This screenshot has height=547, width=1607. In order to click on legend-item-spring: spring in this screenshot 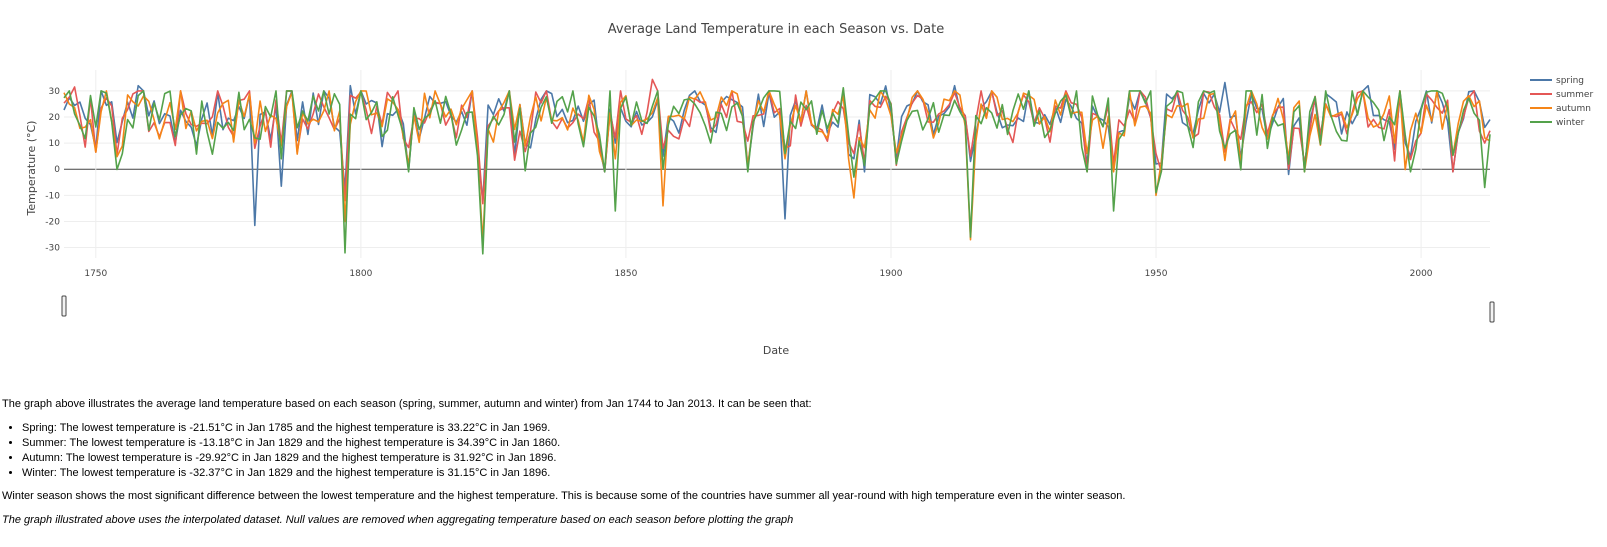, I will do `click(1570, 81)`.